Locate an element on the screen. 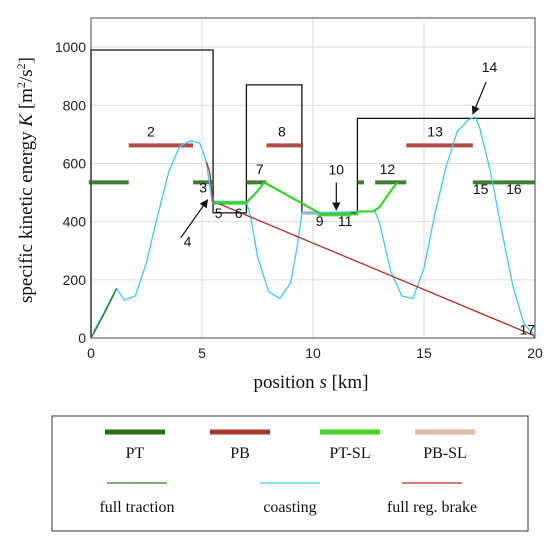 The height and width of the screenshot is (540, 550). annotation-label: 4 is located at coordinates (188, 241).